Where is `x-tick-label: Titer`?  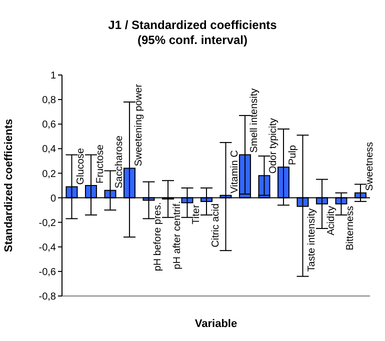
x-tick-label: Titer is located at coordinates (196, 214).